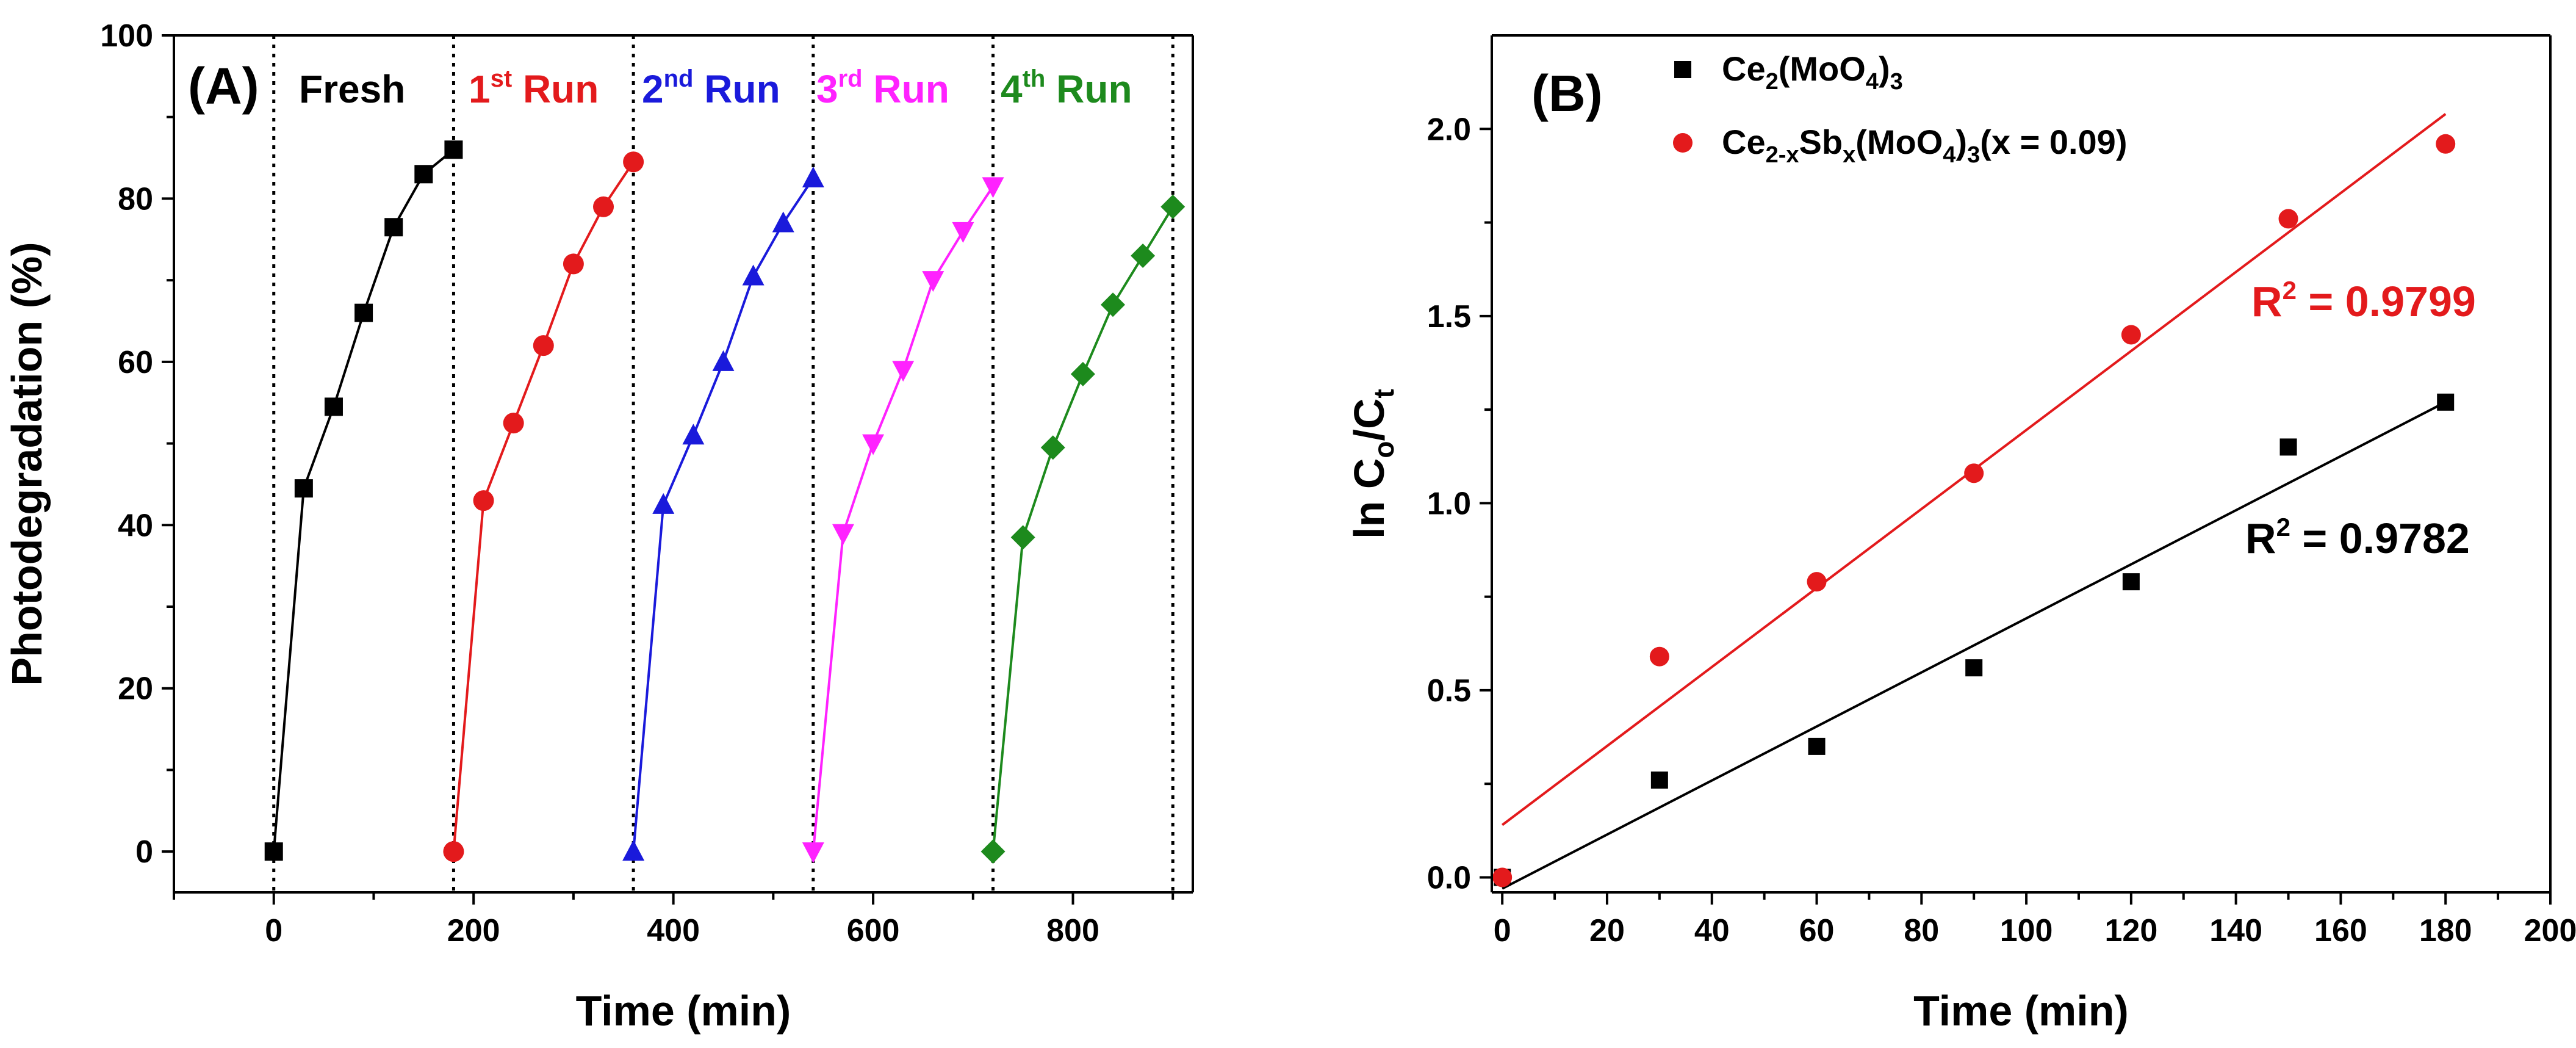 This screenshot has height=1048, width=2576. Describe the element at coordinates (1924, 145) in the screenshot. I see `legend-label-1: Ce2-xSbx(MoO4)3(x = 0.09)` at that location.